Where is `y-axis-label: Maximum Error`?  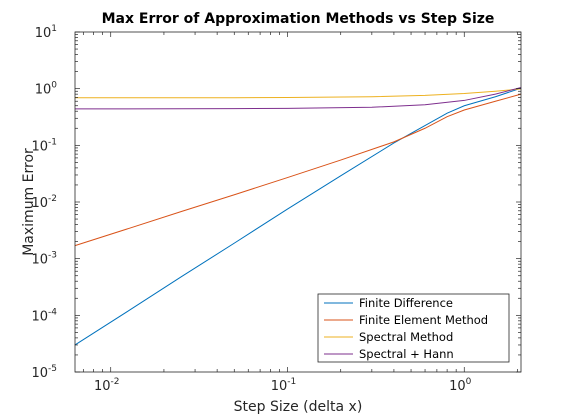
y-axis-label: Maximum Error is located at coordinates (29, 202).